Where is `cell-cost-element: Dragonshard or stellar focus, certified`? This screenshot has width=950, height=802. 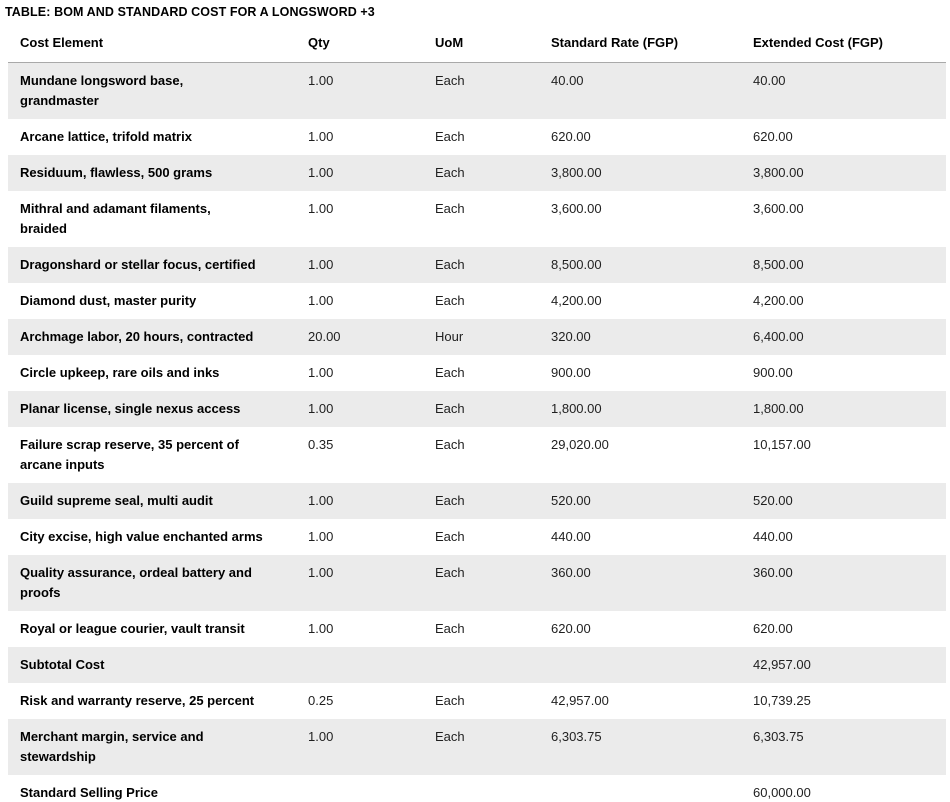 cell-cost-element: Dragonshard or stellar focus, certified is located at coordinates (138, 264).